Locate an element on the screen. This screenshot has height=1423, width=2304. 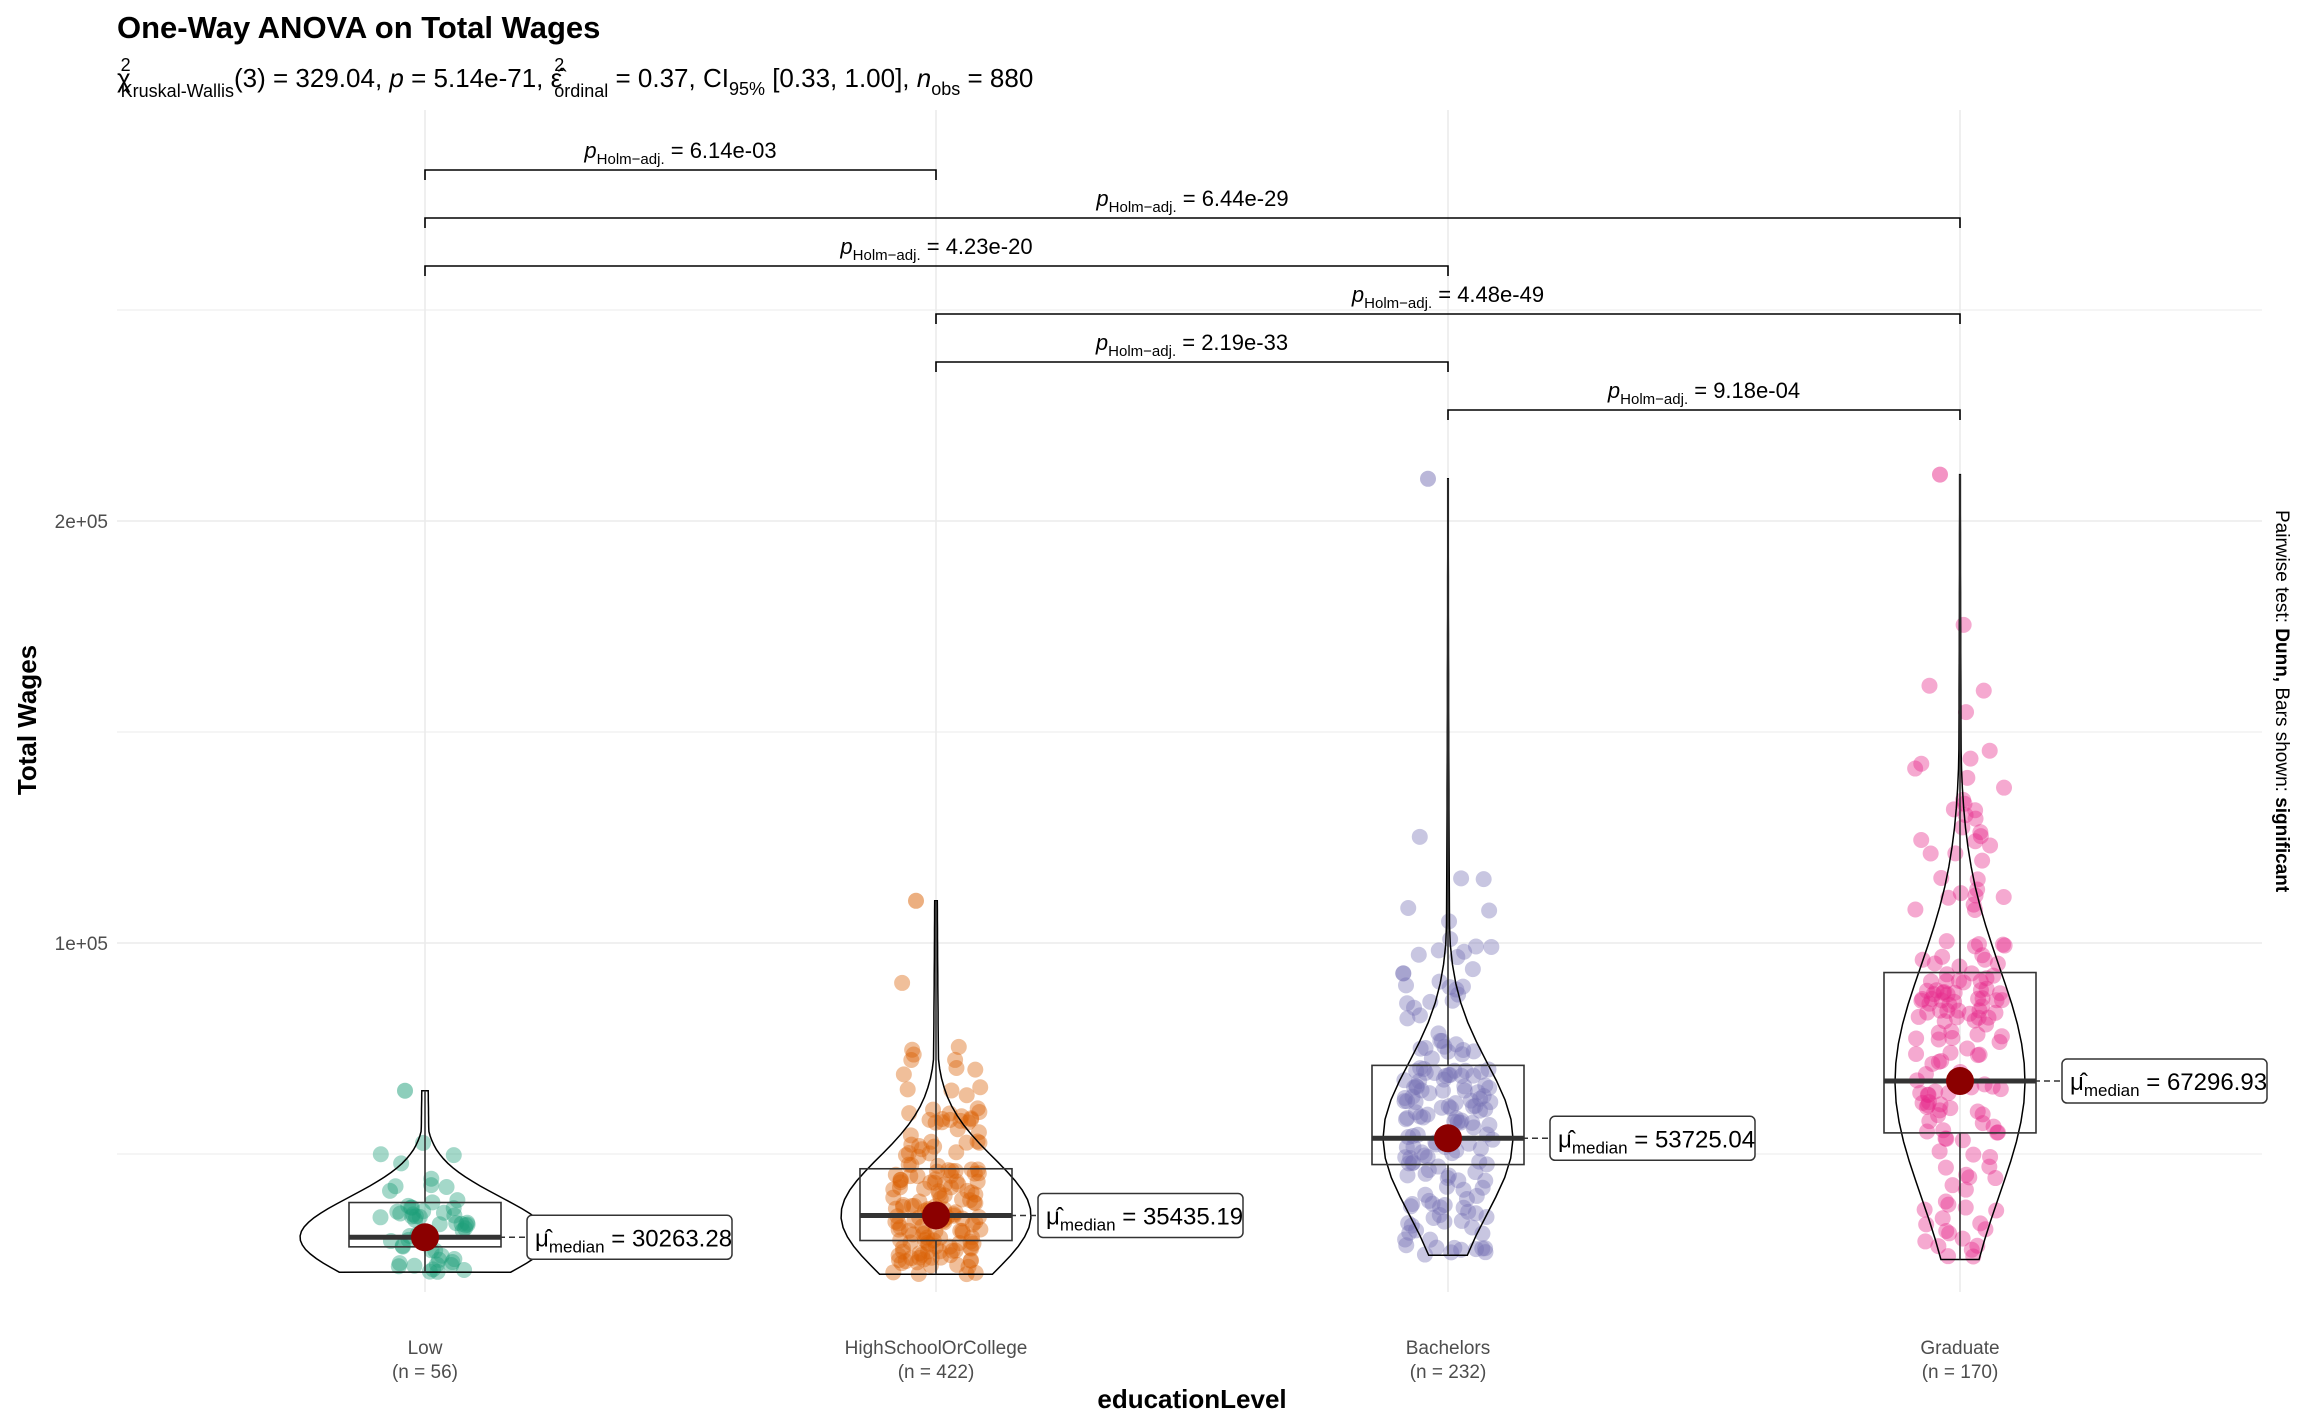
chart-title: One-Way ANOVA on Total Wages is located at coordinates (358, 27).